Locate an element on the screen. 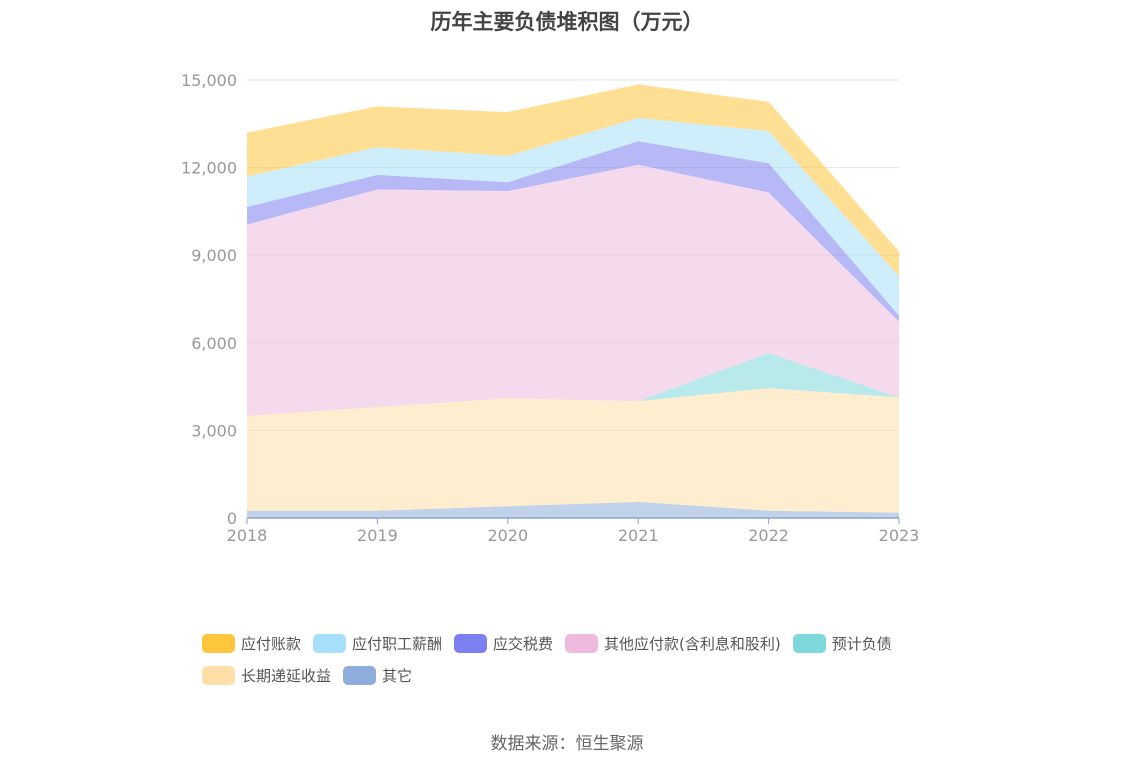 The width and height of the screenshot is (1134, 766). y-tick-label: 15,000 is located at coordinates (209, 80).